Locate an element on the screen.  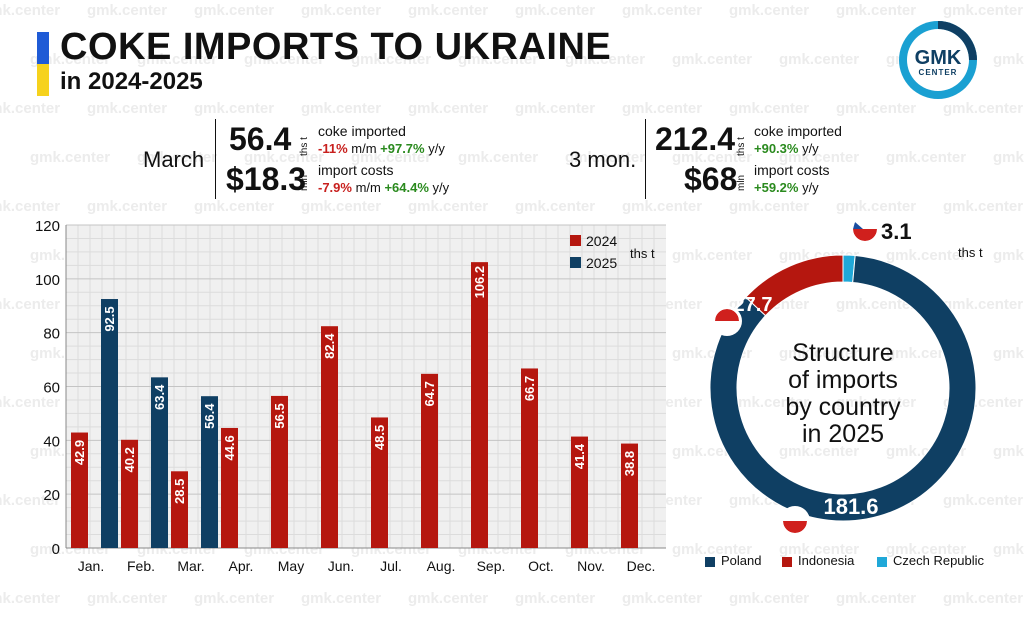
donut-title-line: in 2025 is located at coordinates (843, 434).